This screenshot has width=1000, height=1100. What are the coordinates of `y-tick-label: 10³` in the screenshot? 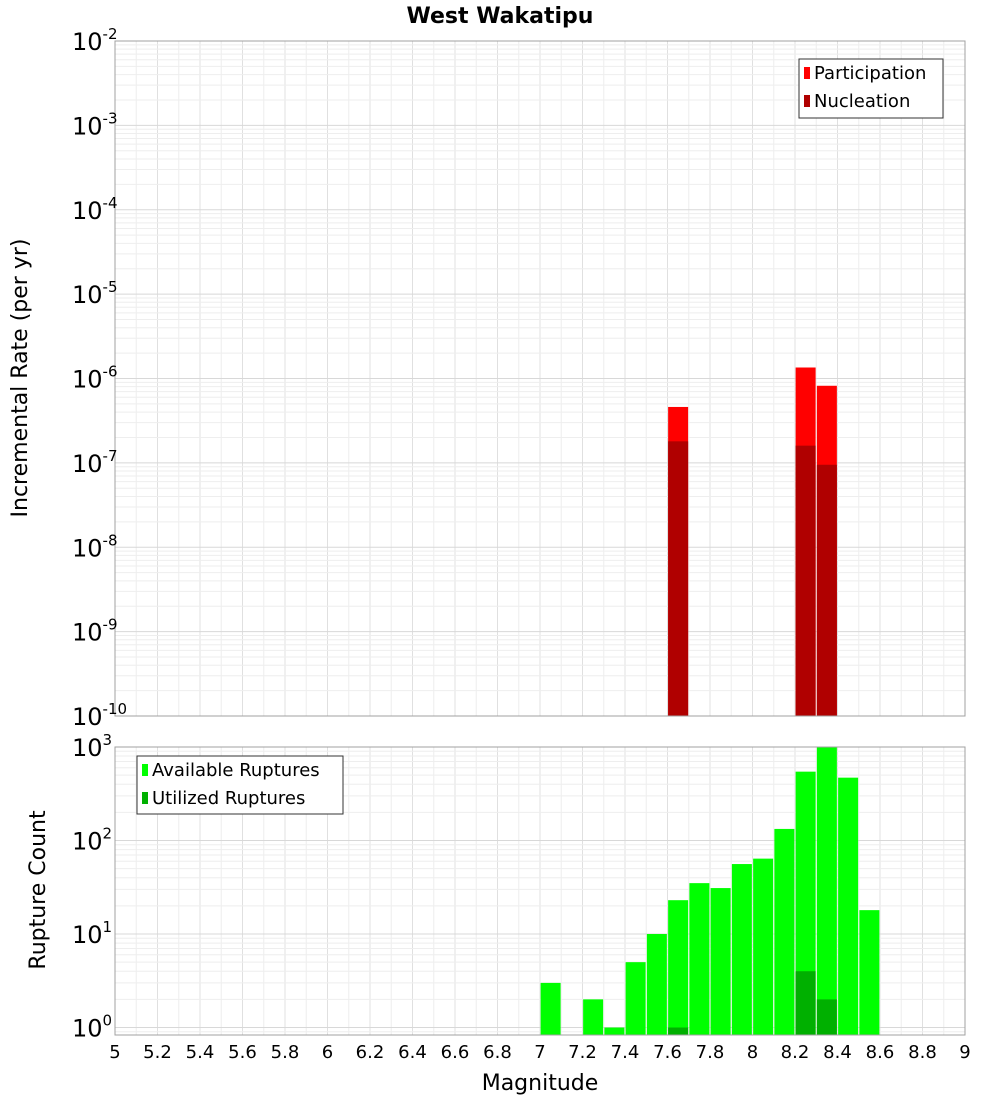 It's located at (92, 746).